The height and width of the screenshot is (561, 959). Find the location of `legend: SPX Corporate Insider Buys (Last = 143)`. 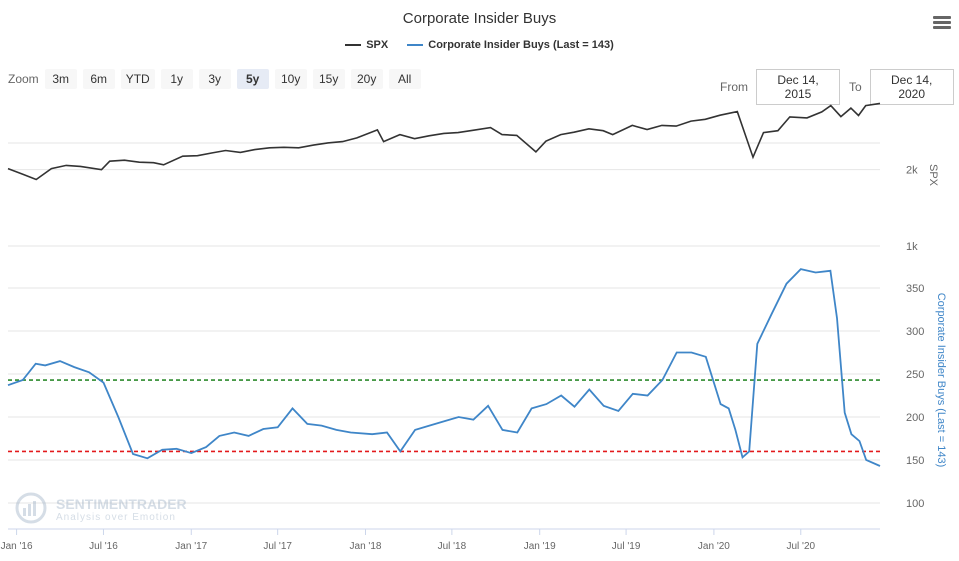

legend: SPX Corporate Insider Buys (Last = 143) is located at coordinates (479, 44).